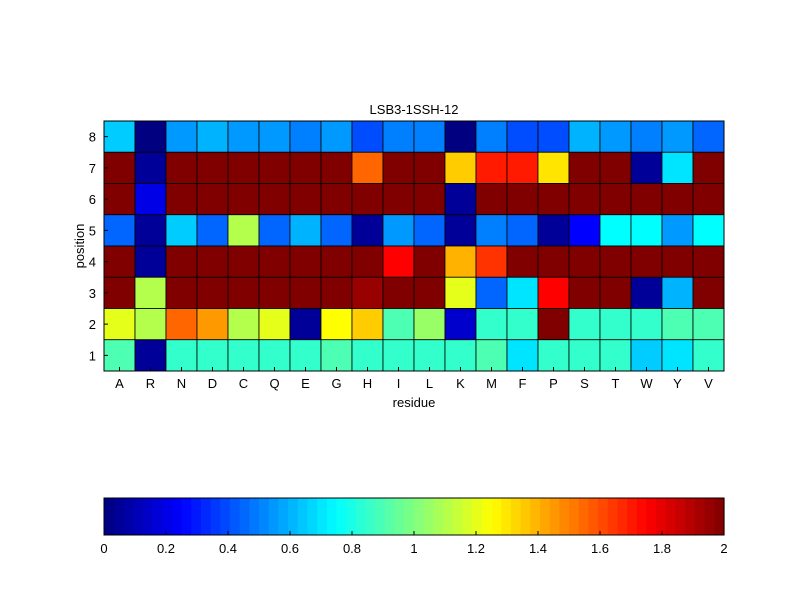 This screenshot has height=600, width=800. What do you see at coordinates (708, 292) in the screenshot?
I see `heatmap-cell-3-V` at bounding box center [708, 292].